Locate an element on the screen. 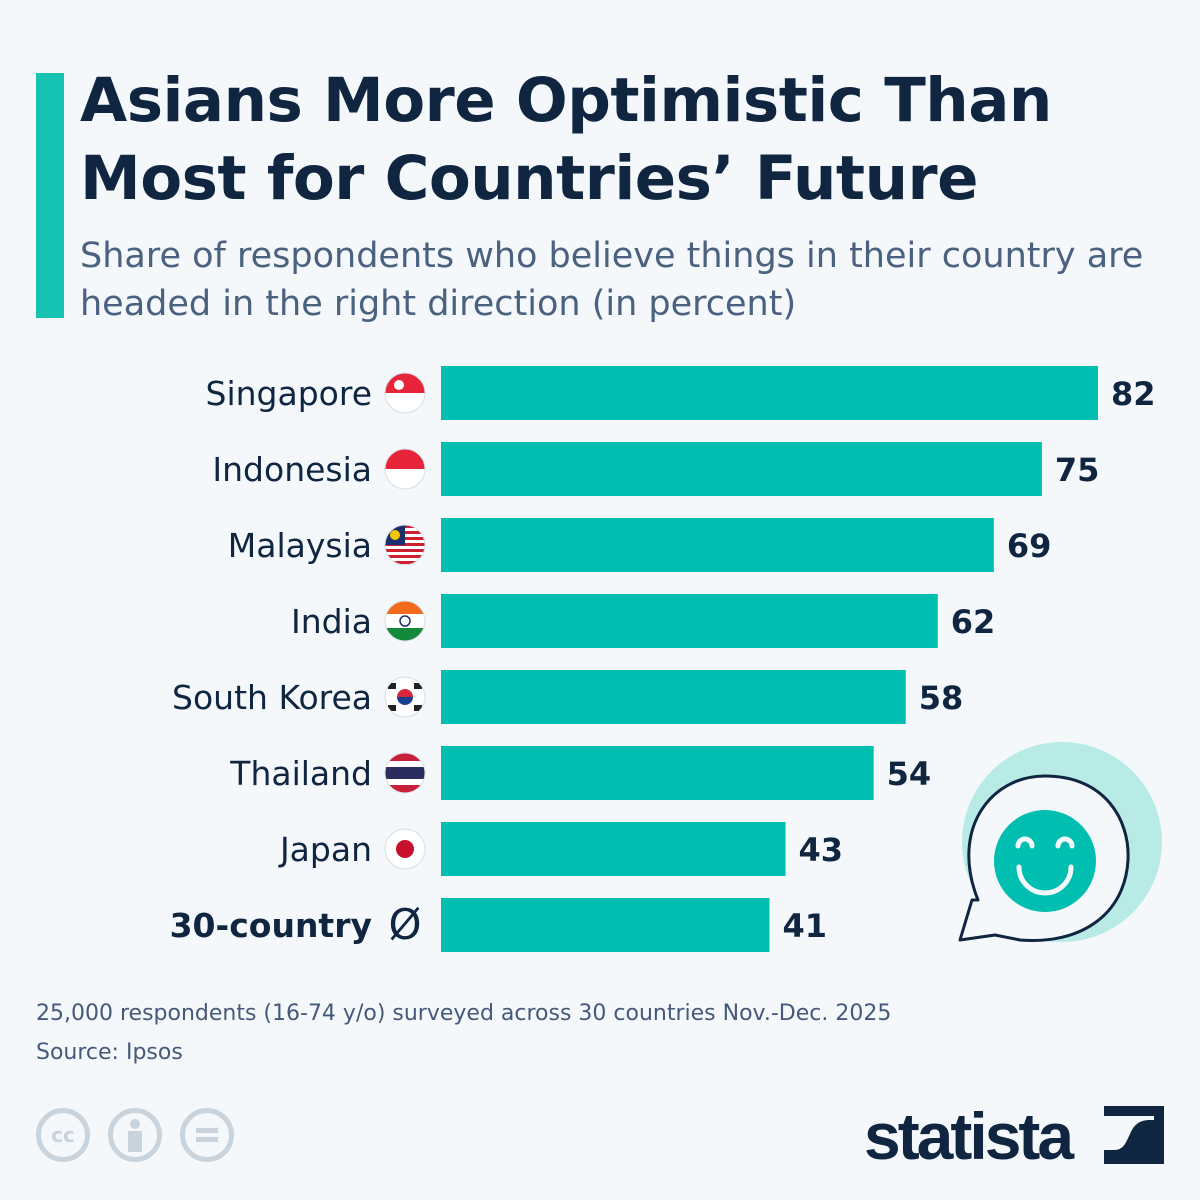 The image size is (1200, 1200). chart-row: Indonesia 75 is located at coordinates (655, 469).